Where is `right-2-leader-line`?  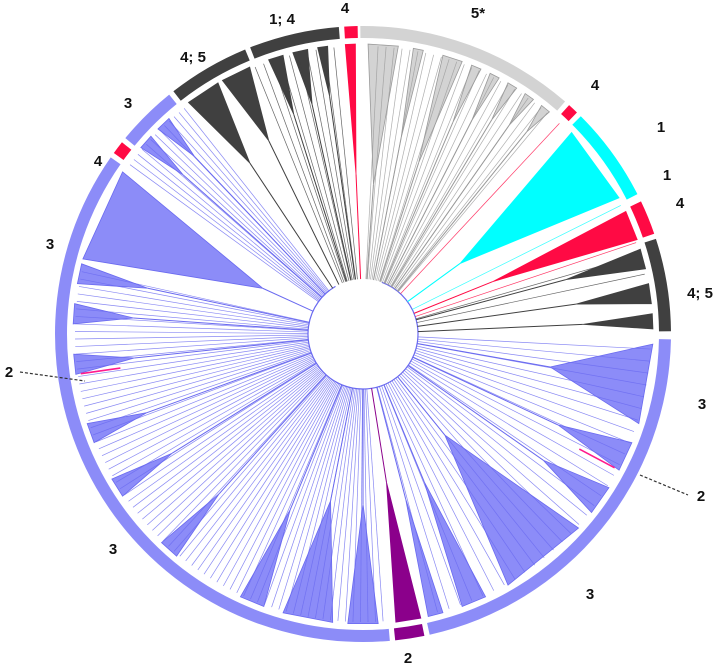
right-2-leader-line is located at coordinates (664, 485).